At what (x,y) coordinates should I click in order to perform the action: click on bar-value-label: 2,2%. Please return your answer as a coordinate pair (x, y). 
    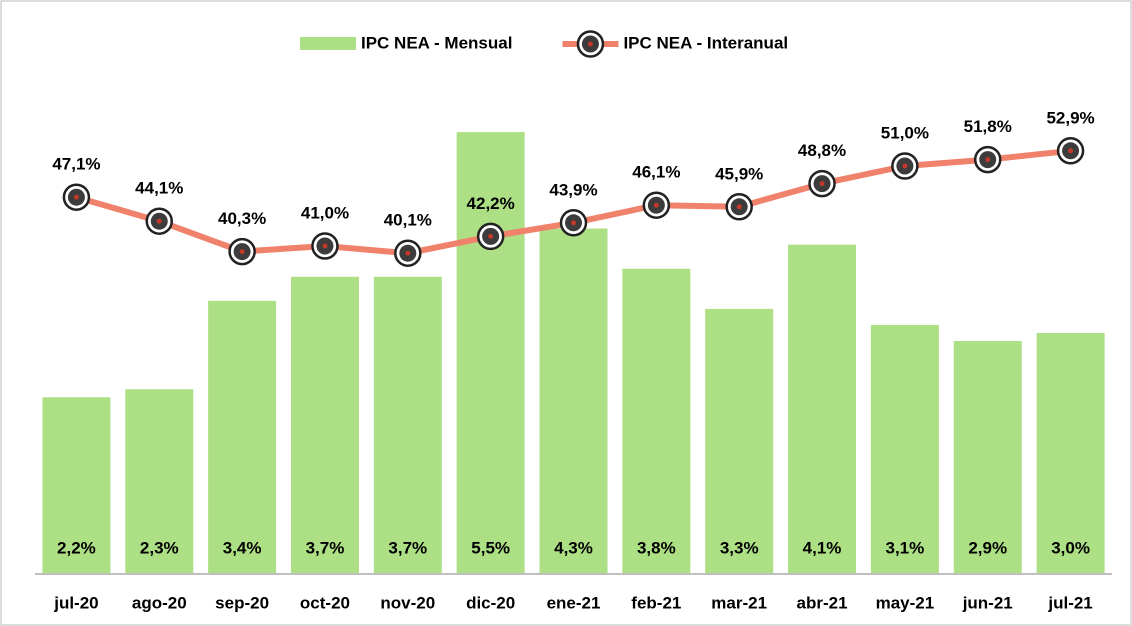
    Looking at the image, I should click on (76, 547).